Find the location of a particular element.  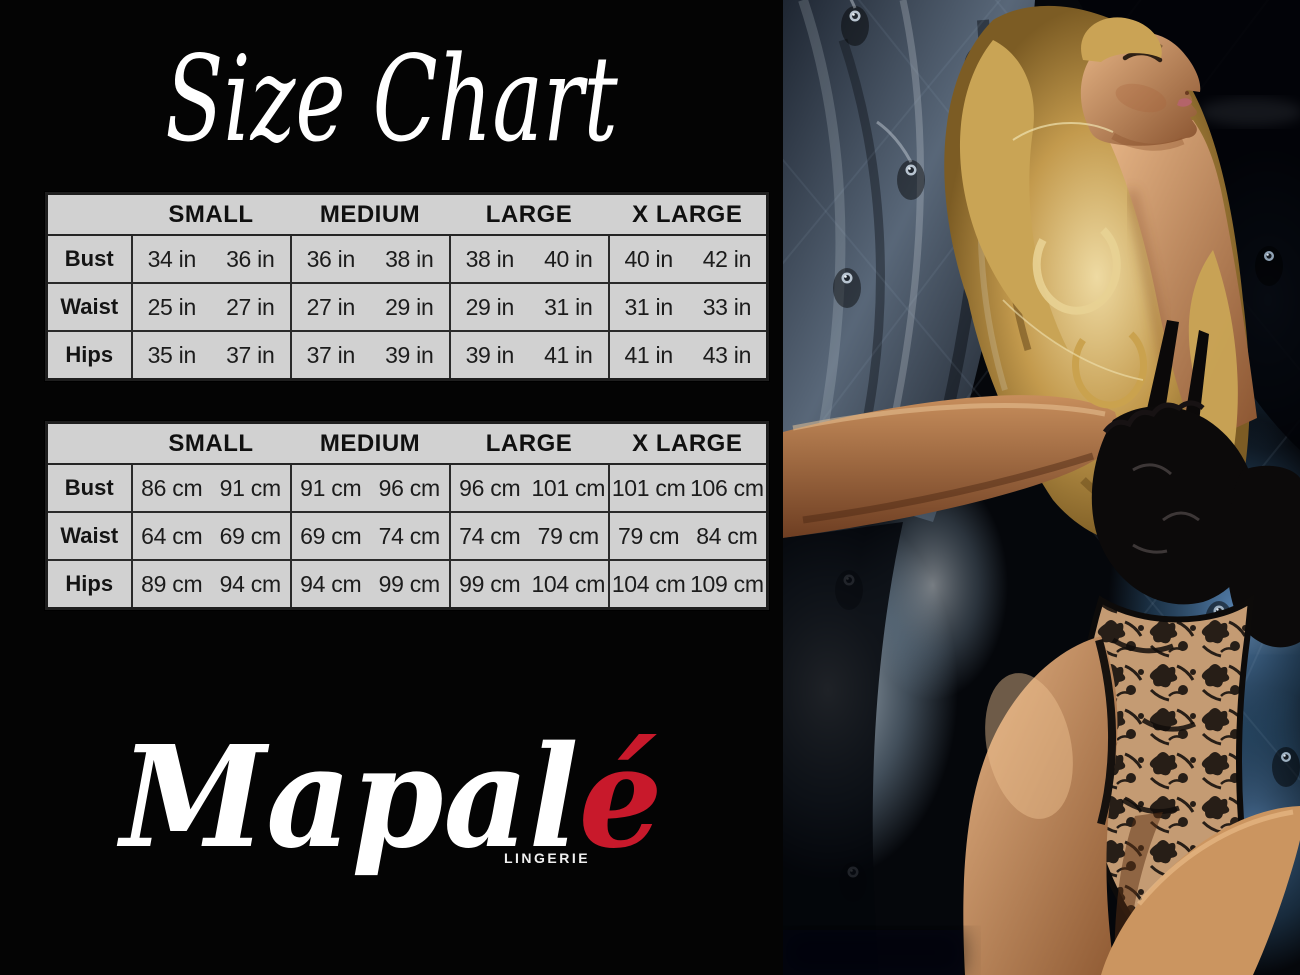

brand-tagline: LINGERIE is located at coordinates (547, 858).